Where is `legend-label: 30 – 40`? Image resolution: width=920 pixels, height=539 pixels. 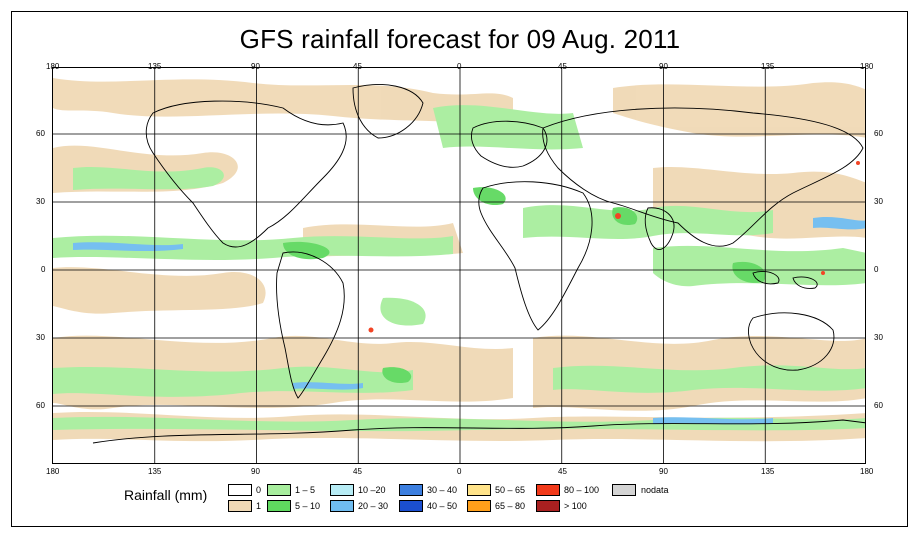 legend-label: 30 – 40 is located at coordinates (442, 490).